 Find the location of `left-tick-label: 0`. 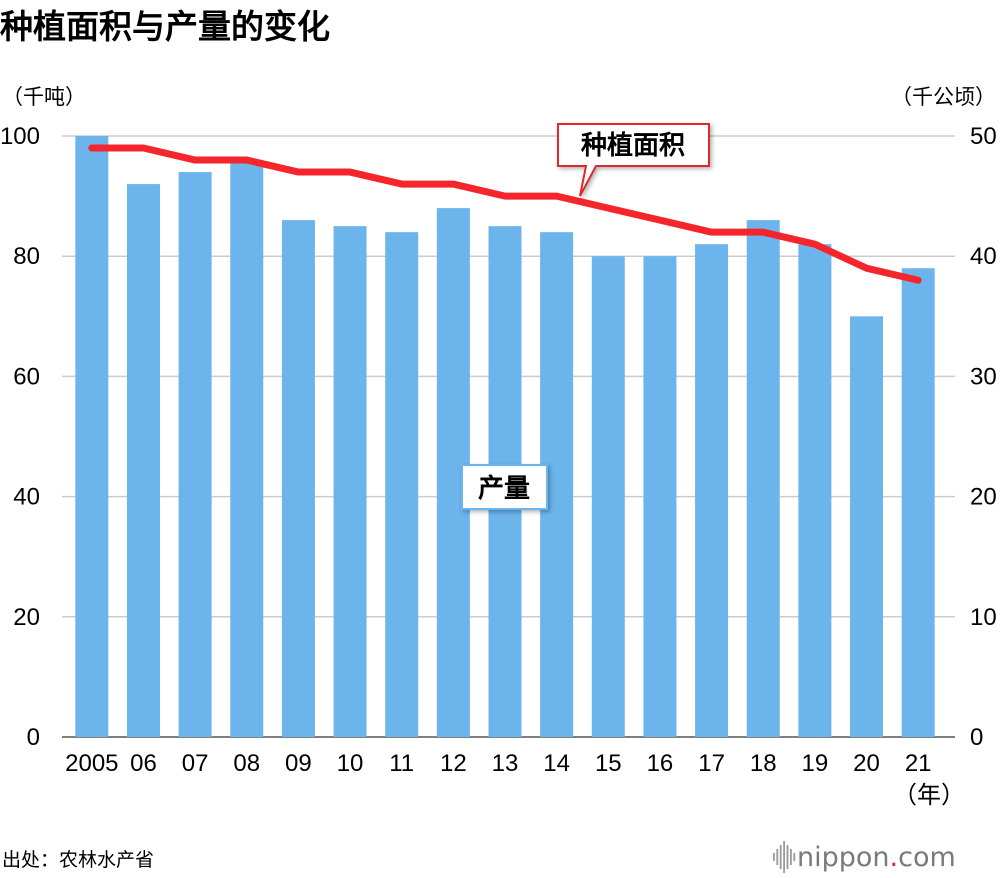

left-tick-label: 0 is located at coordinates (33, 737).